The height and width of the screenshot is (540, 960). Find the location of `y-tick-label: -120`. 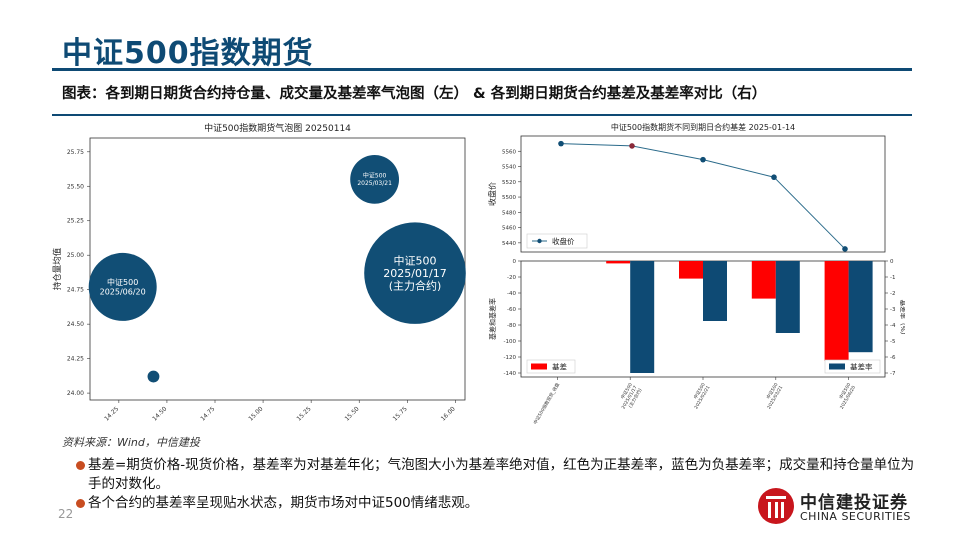

y-tick-label: -120 is located at coordinates (510, 358).